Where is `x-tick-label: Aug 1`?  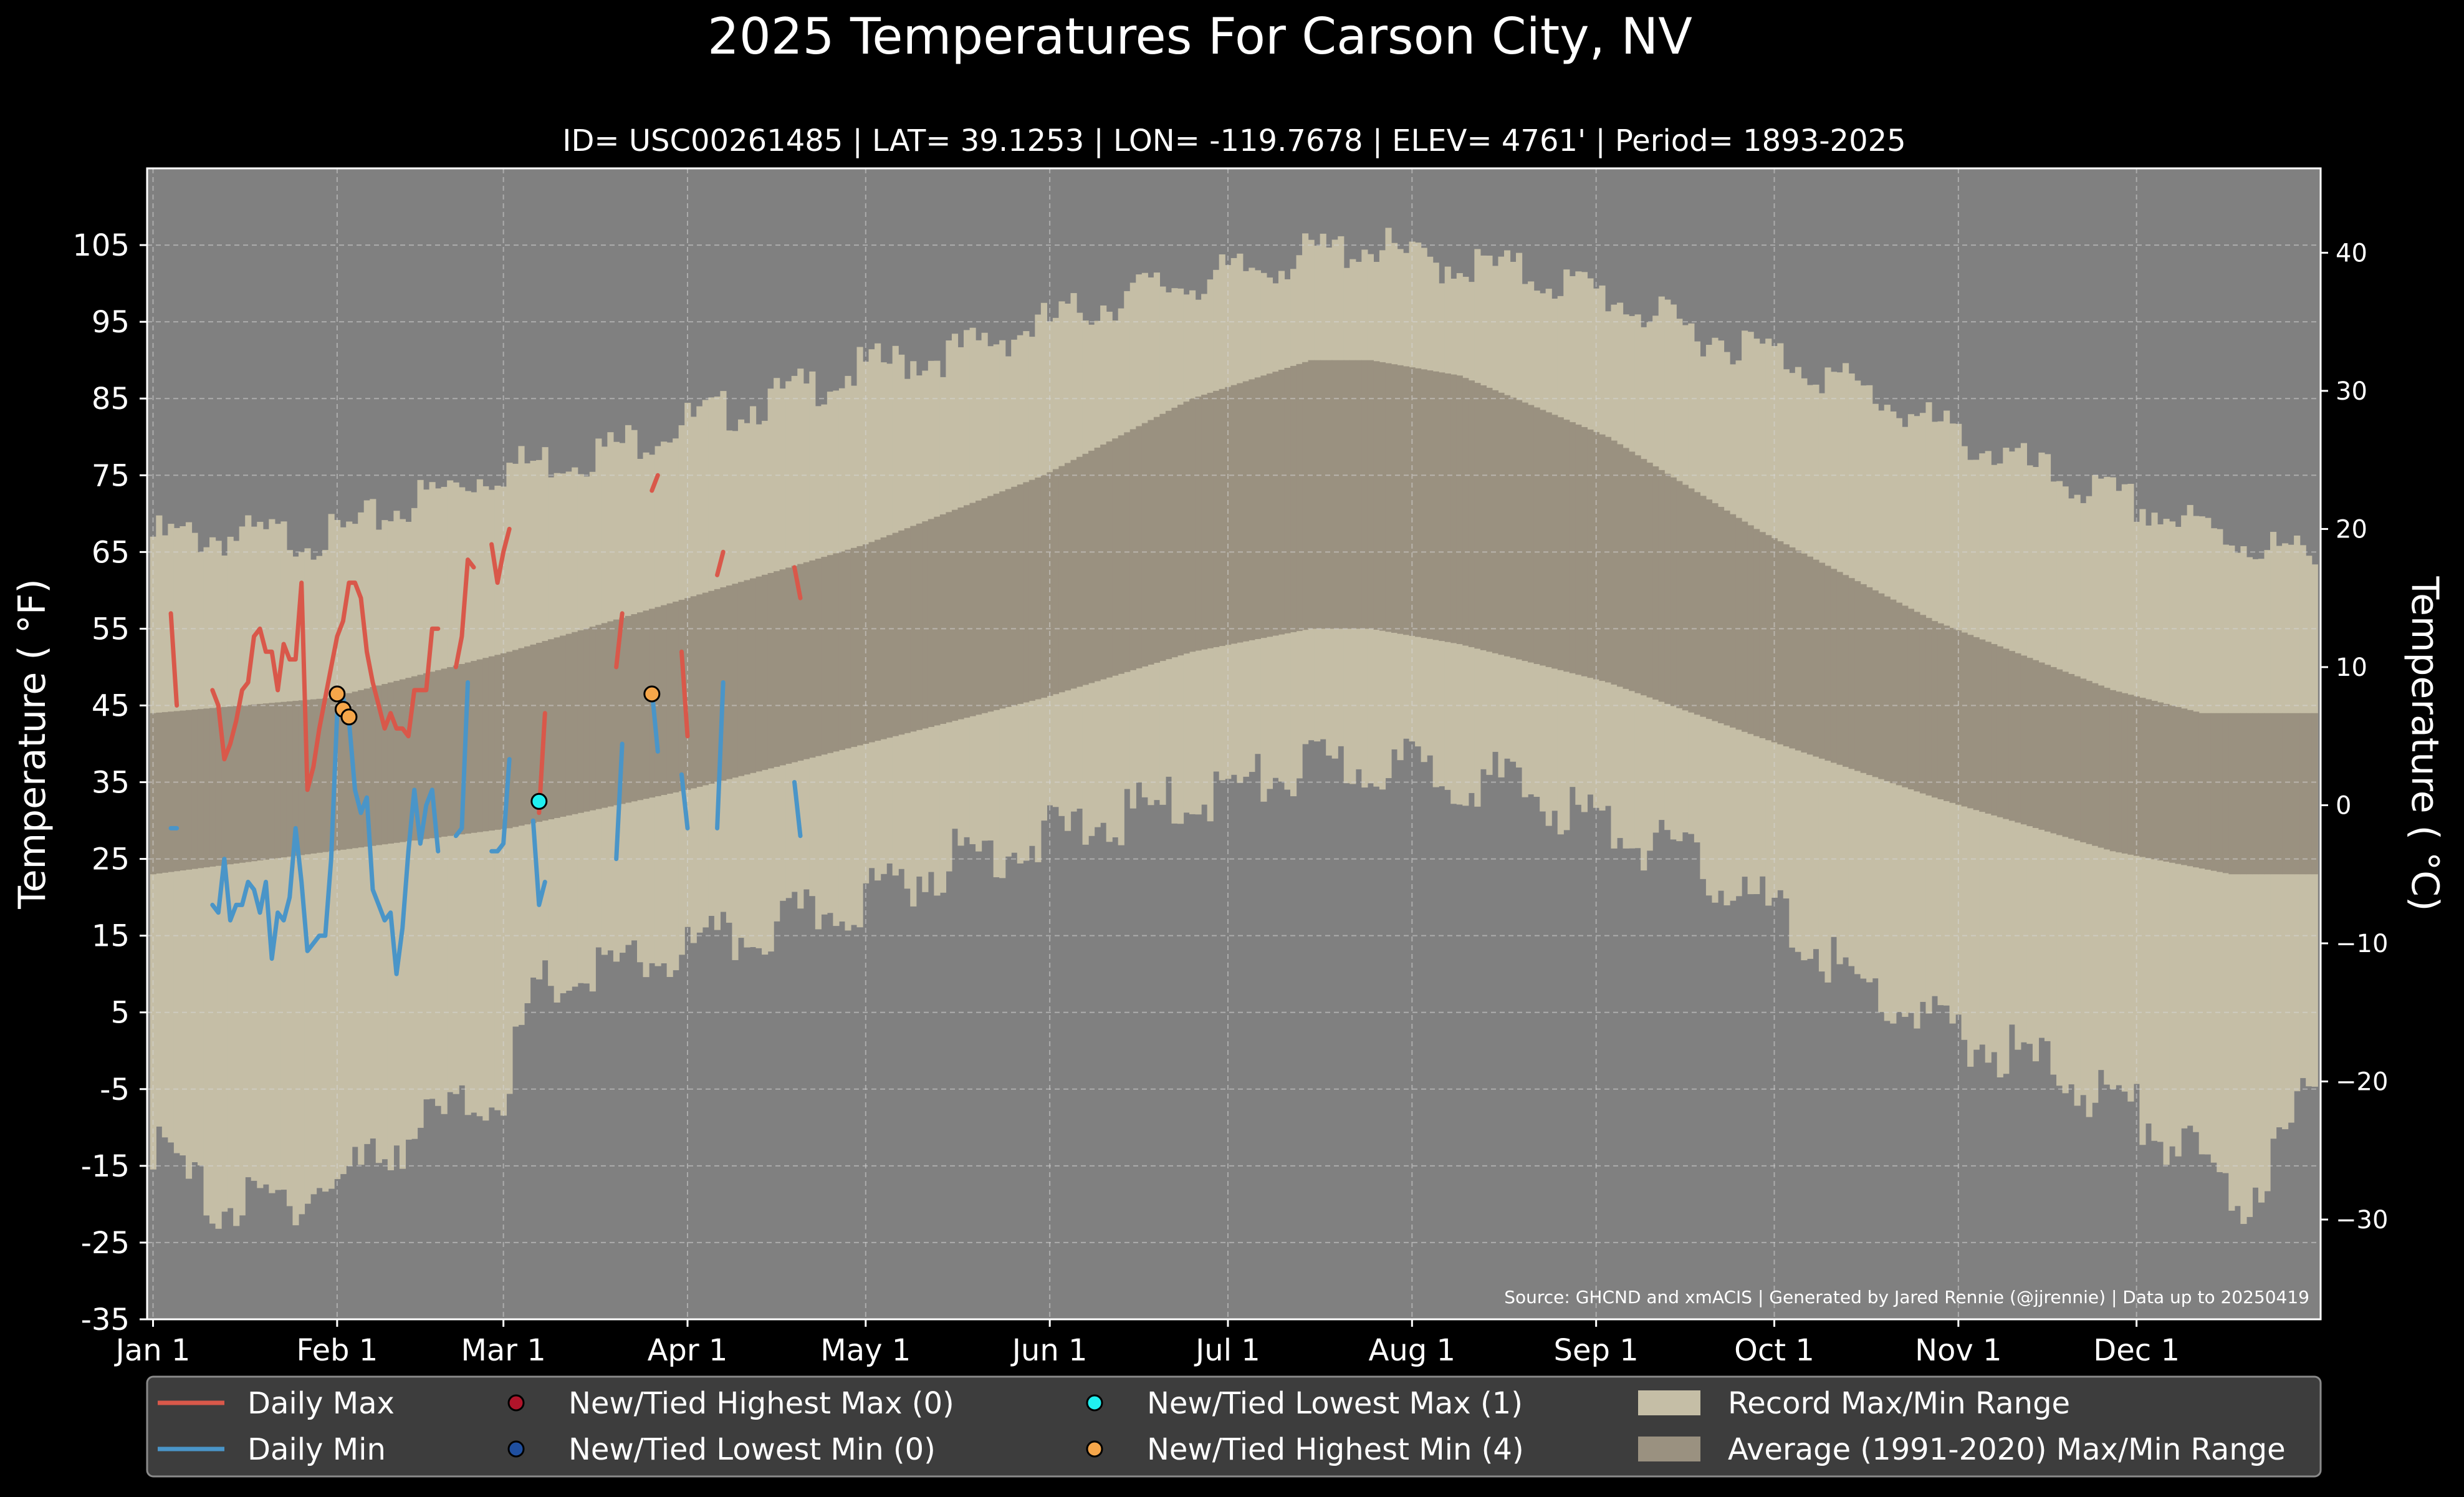
x-tick-label: Aug 1 is located at coordinates (1413, 1350).